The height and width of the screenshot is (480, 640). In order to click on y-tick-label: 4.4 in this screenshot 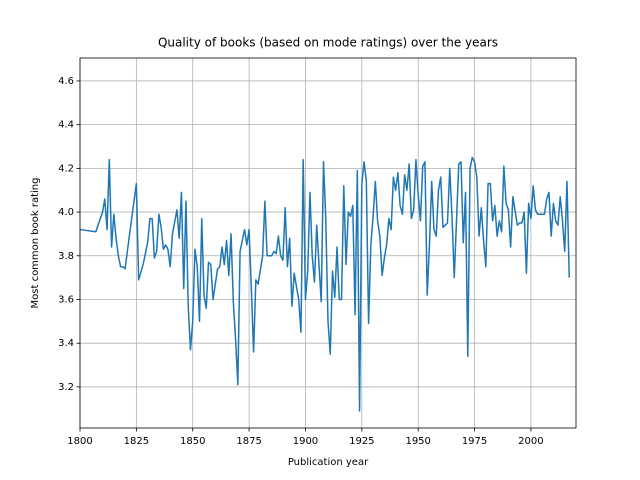, I will do `click(66, 125)`.